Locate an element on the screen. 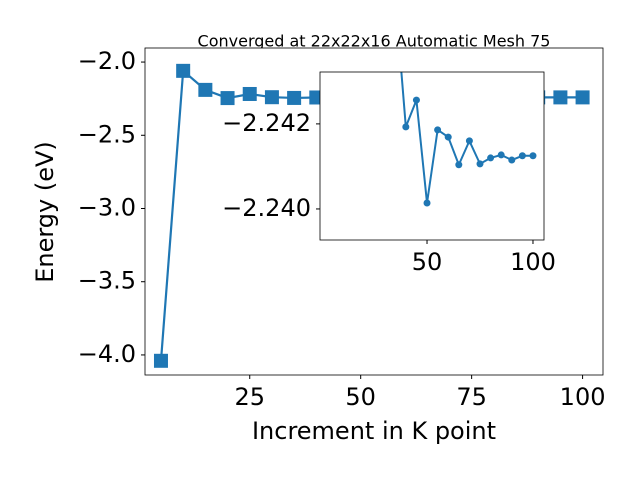  y-tick-label: −2.240 is located at coordinates (266, 208).